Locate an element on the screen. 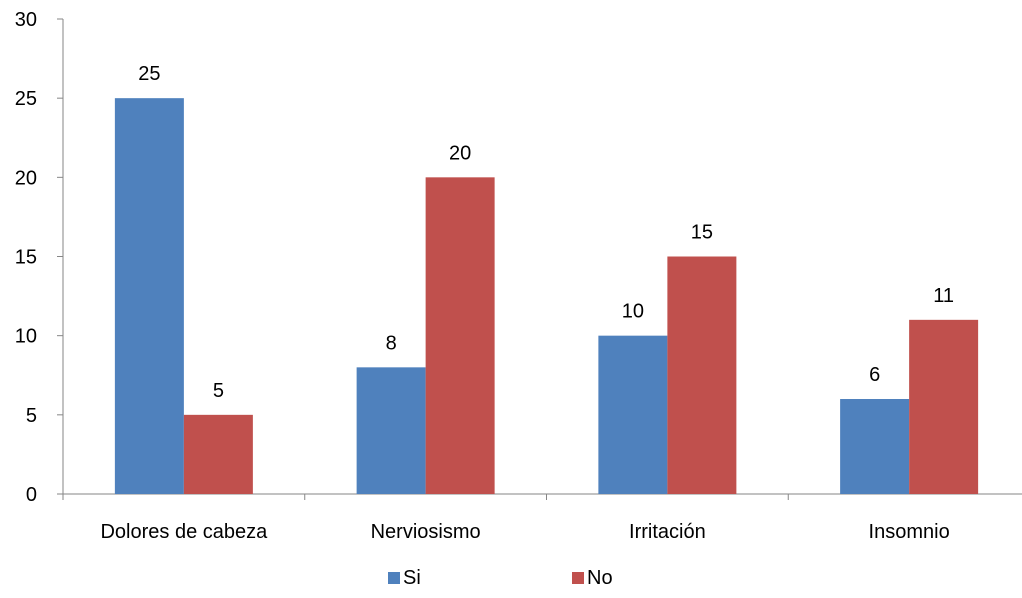 The image size is (1022, 598). data-label: 6 is located at coordinates (874, 375).